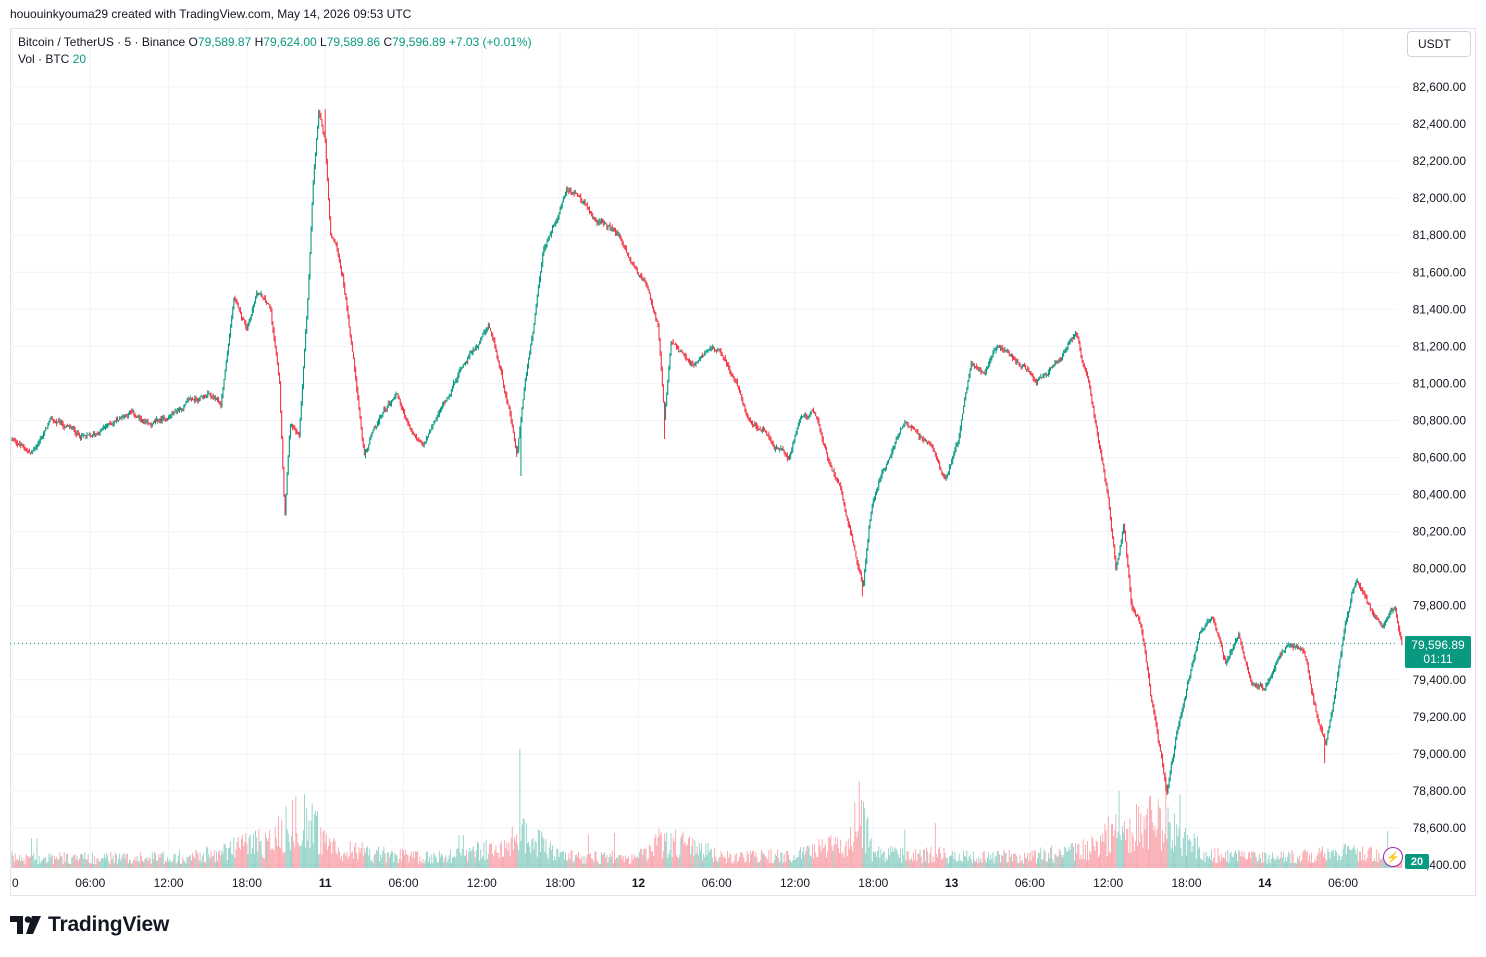 The image size is (1486, 957). I want to click on lightning-icon: ⚡, so click(1393, 857).